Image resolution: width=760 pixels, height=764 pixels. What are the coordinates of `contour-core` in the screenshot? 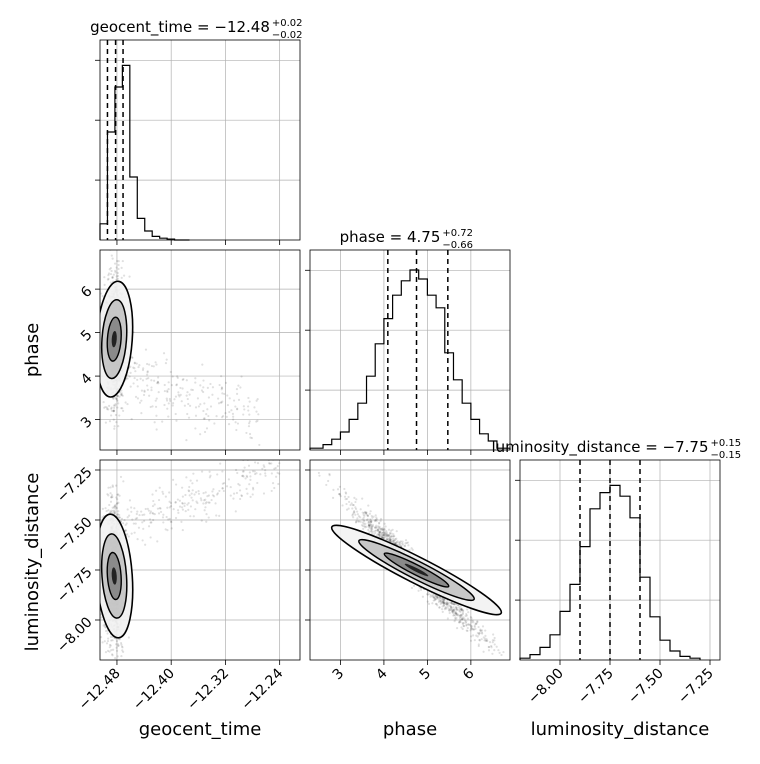 It's located at (114, 339).